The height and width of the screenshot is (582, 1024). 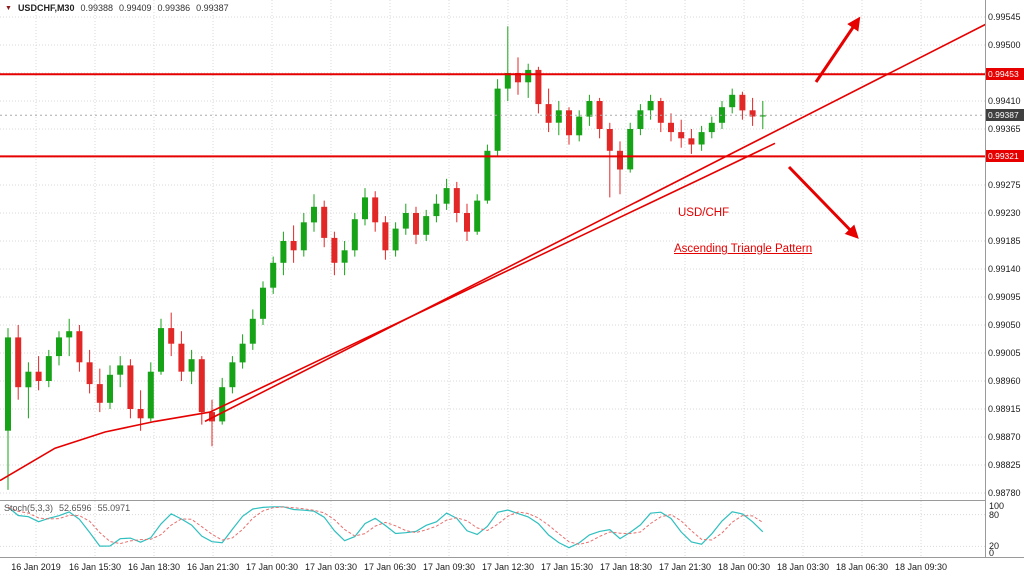 What do you see at coordinates (174, 8) in the screenshot?
I see `quote-low: 0.99386` at bounding box center [174, 8].